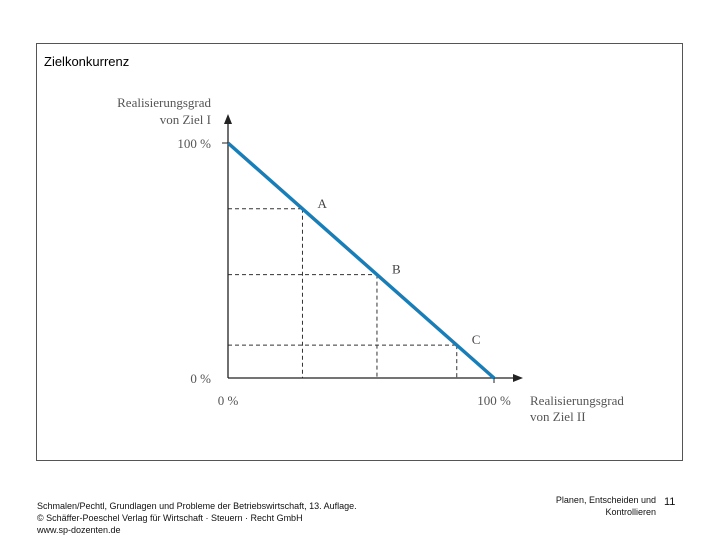 This screenshot has height=540, width=720. Describe the element at coordinates (200, 378) in the screenshot. I see `y-tick-label-0: 0 %` at that location.